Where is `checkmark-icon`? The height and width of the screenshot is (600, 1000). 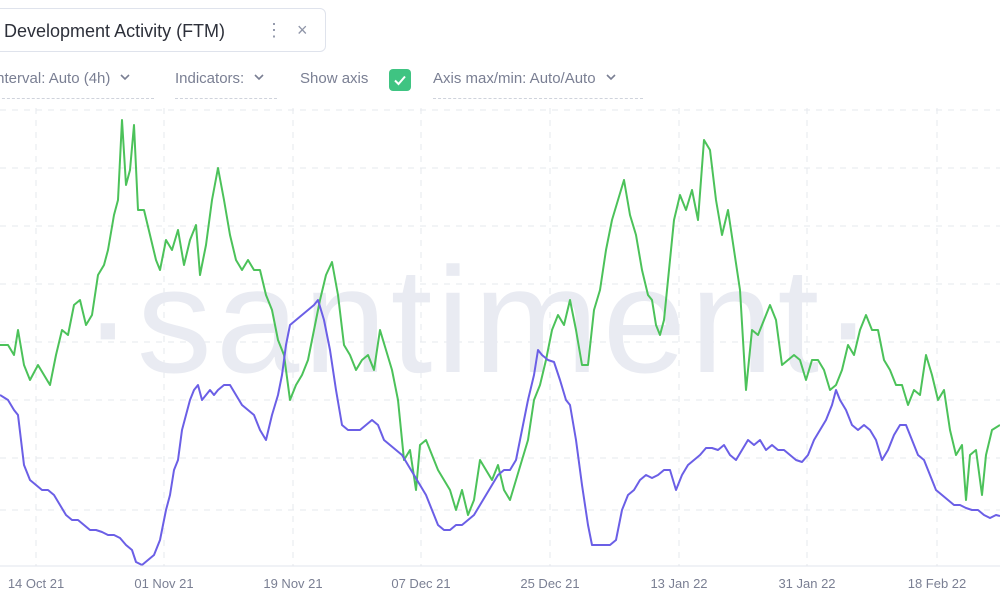 checkmark-icon is located at coordinates (400, 80).